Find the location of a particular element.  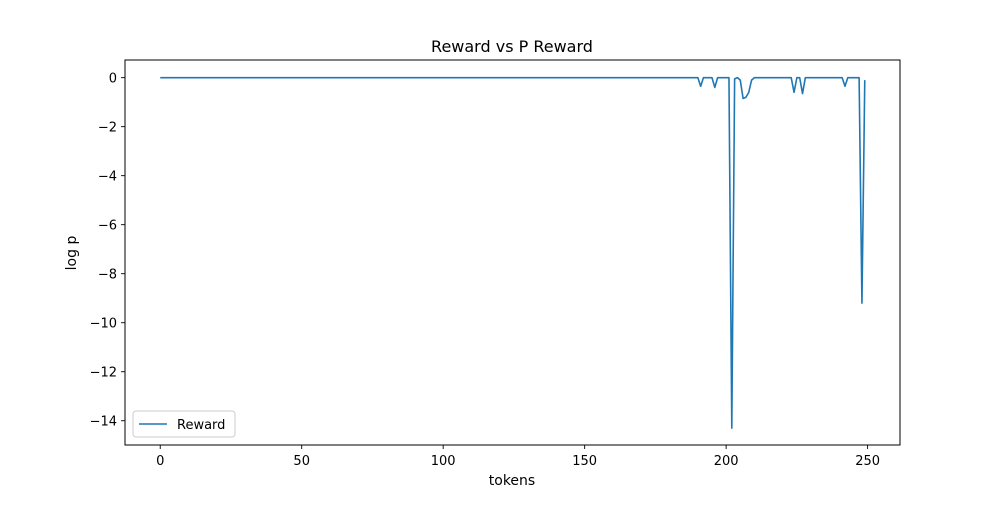

y-axis-label: log p is located at coordinates (72, 253).